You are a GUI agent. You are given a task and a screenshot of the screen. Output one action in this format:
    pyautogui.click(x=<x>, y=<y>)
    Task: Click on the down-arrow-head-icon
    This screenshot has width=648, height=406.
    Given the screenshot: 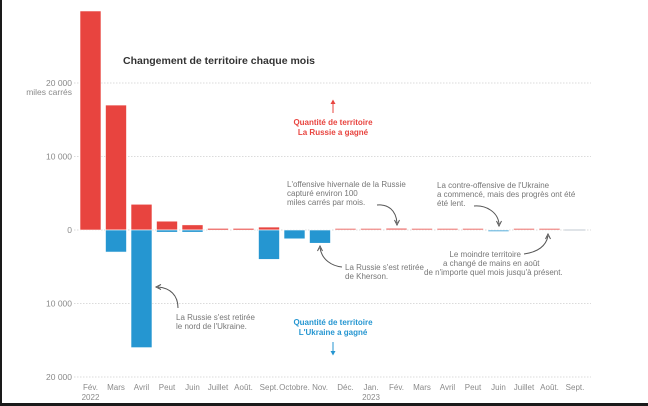 What is the action you would take?
    pyautogui.click(x=333, y=353)
    